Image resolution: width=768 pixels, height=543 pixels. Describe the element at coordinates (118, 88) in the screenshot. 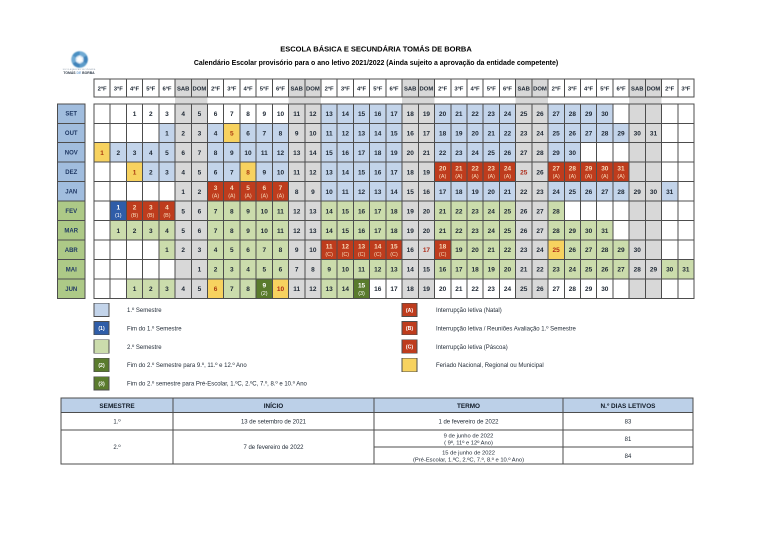

I see `svg-text: 3ªF` at that location.